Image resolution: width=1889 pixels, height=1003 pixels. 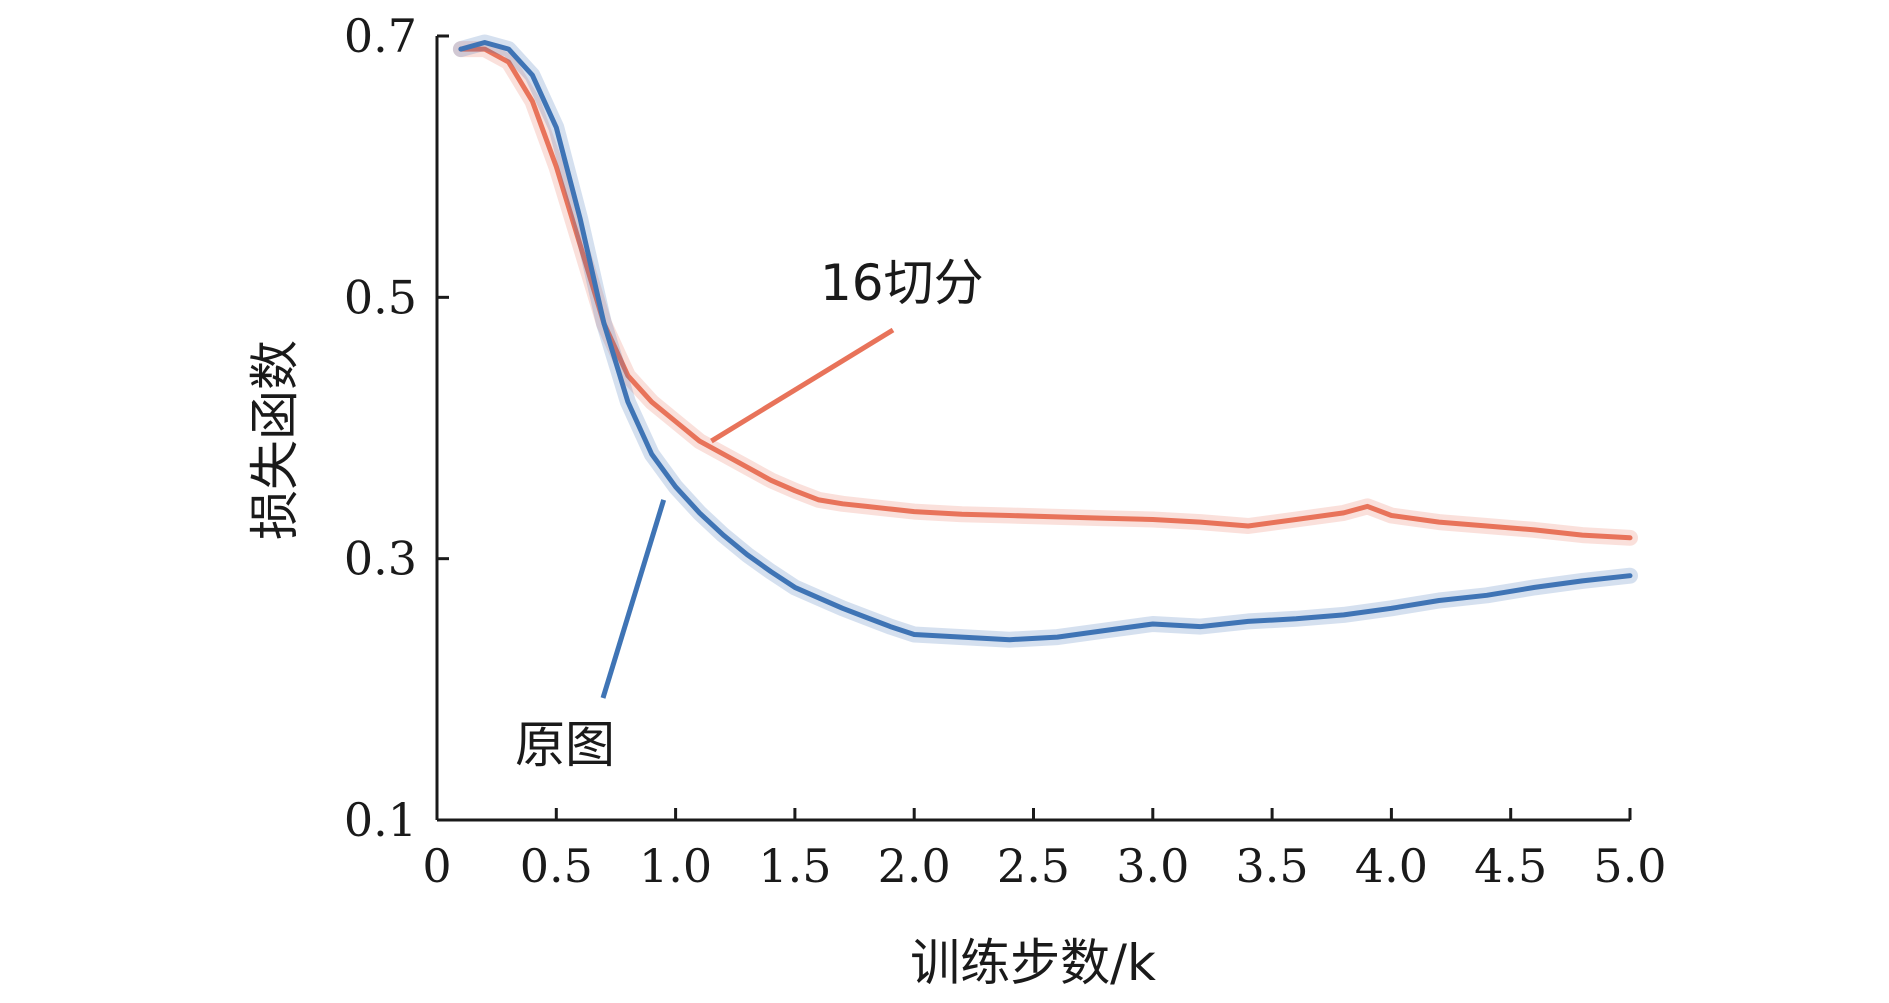 What do you see at coordinates (1033, 963) in the screenshot?
I see `x-axis-title: 训练步数/k` at bounding box center [1033, 963].